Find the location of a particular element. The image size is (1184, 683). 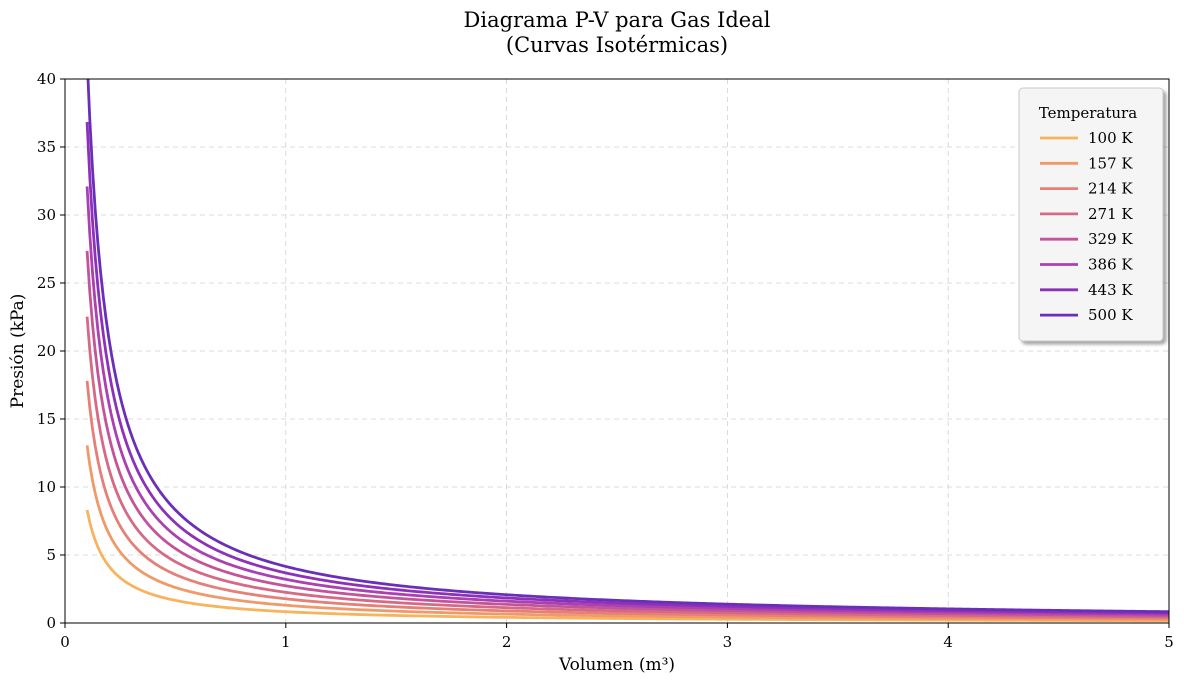

x-tick-label: 0 is located at coordinates (65, 642).